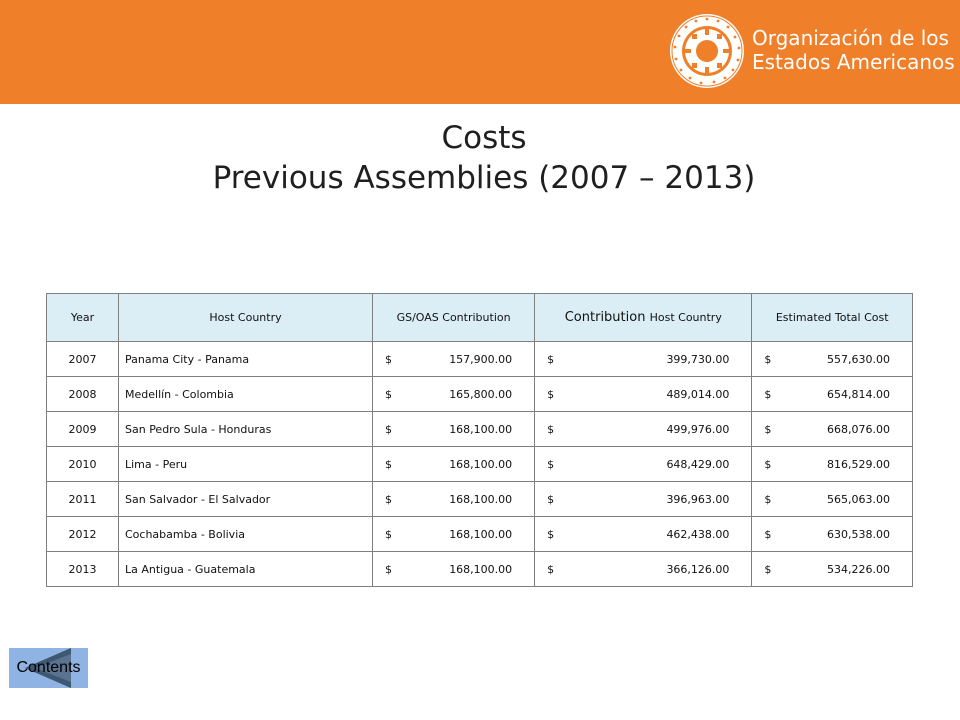 The height and width of the screenshot is (720, 960). I want to click on cell-contribution-host: $499,976.00, so click(643, 429).